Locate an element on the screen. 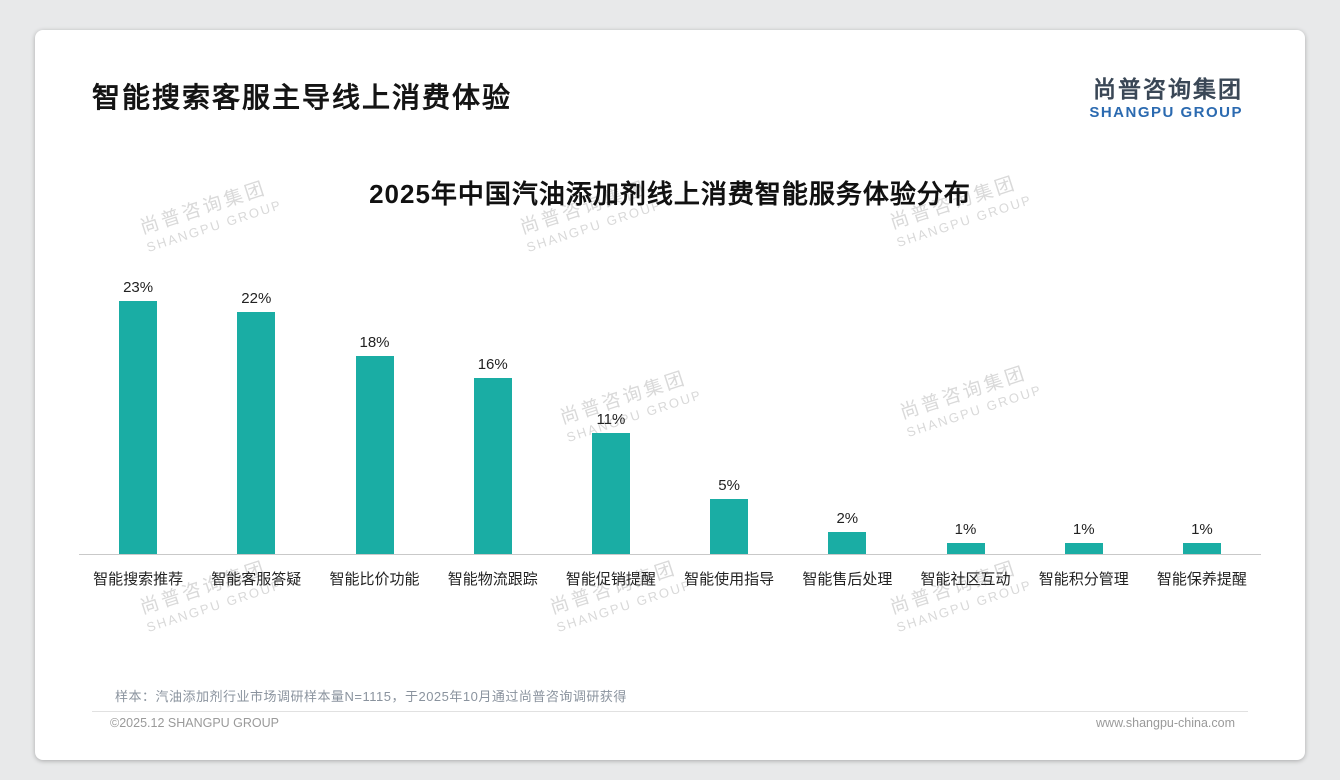 The height and width of the screenshot is (780, 1340). bar-category-label: 智能社区互动 is located at coordinates (965, 579).